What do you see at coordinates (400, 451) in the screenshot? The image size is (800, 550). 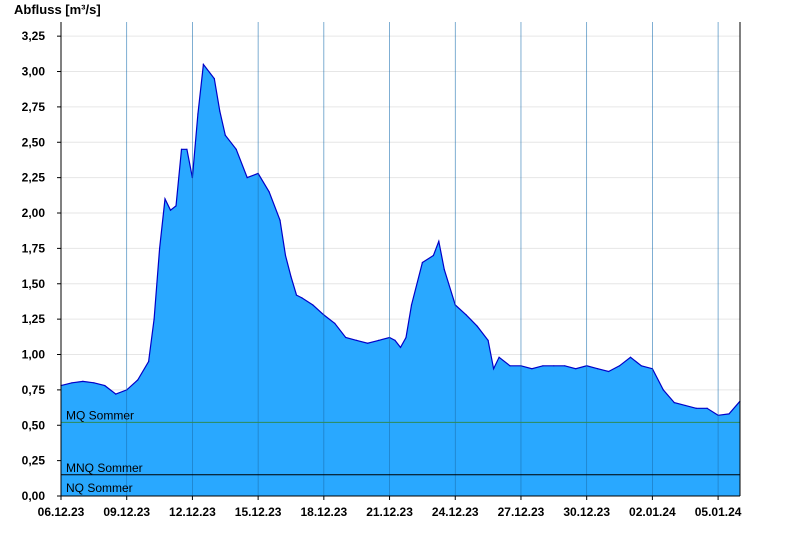 I see `reference-lines: MQ Sommer MNQ Sommer NQ Sommer` at bounding box center [400, 451].